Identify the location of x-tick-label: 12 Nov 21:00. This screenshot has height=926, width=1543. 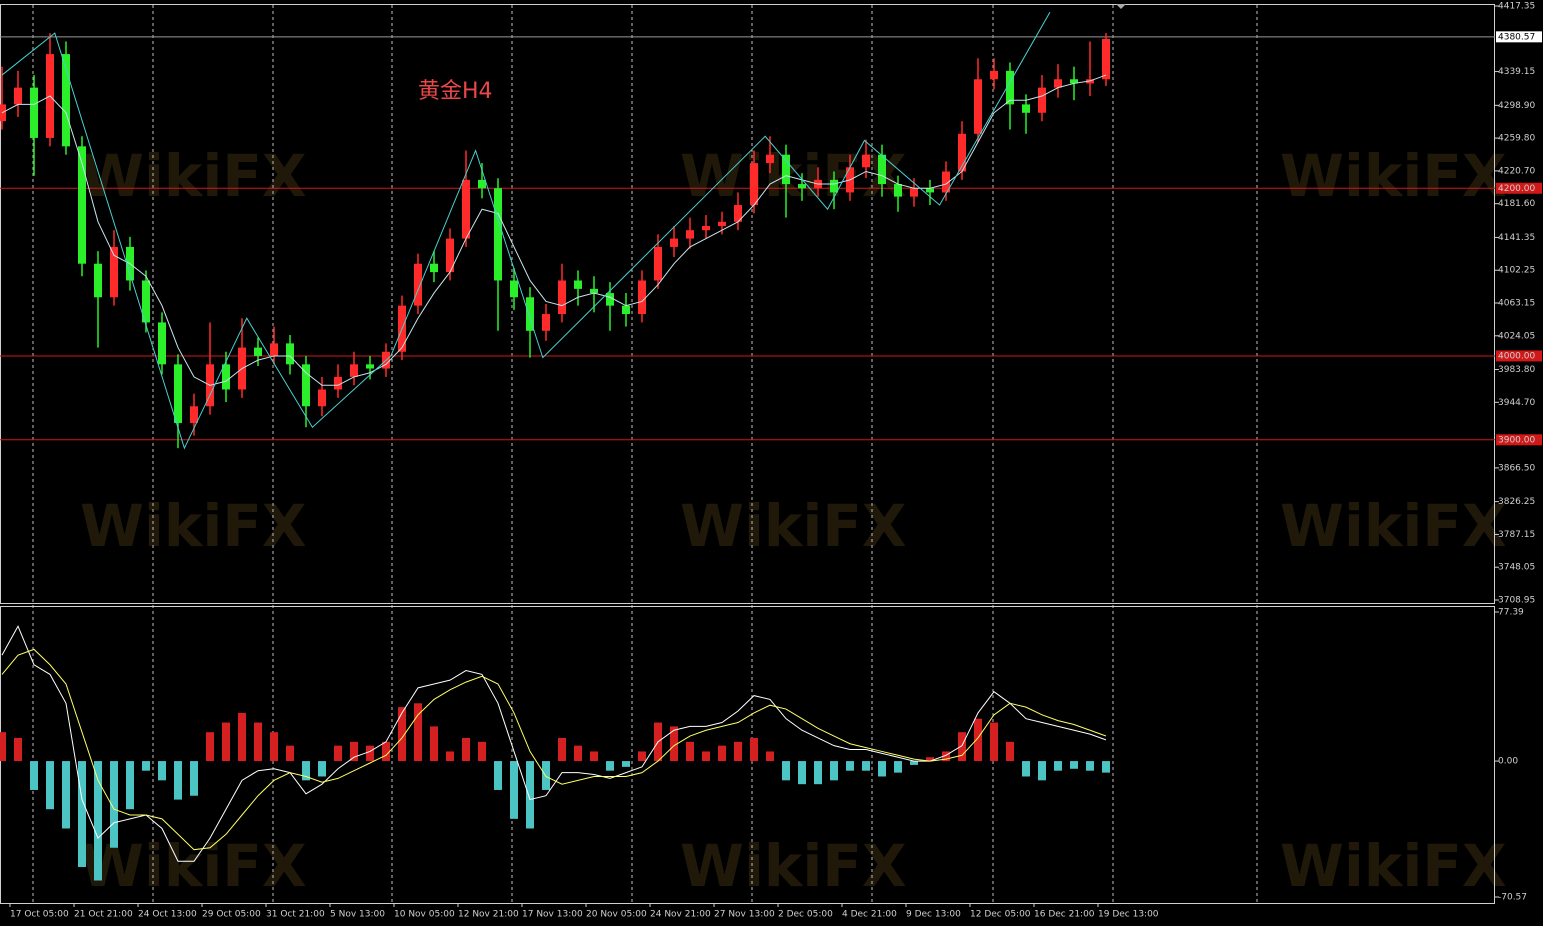
(488, 915).